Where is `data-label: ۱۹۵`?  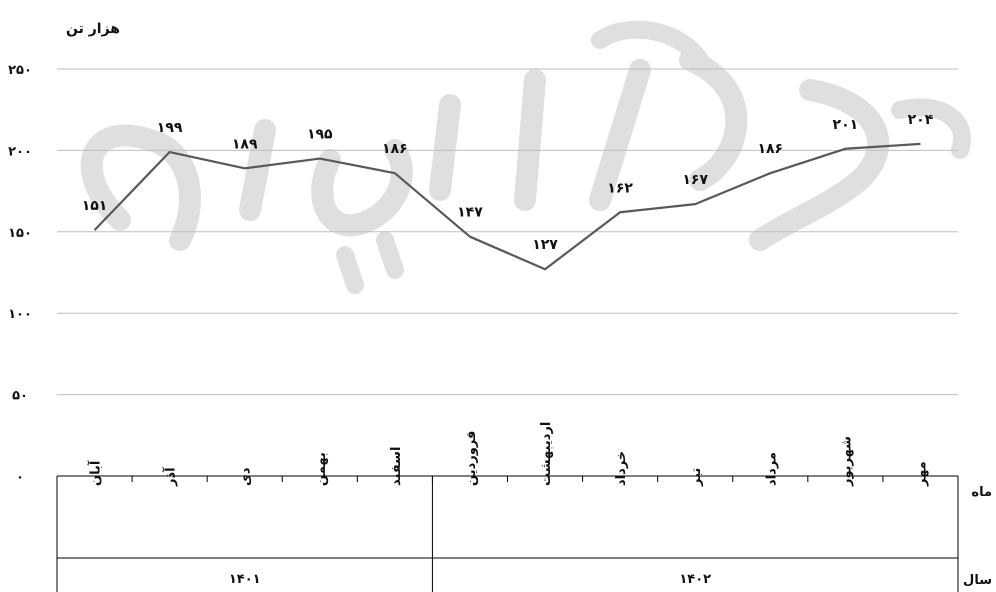 data-label: ۱۹۵ is located at coordinates (320, 135).